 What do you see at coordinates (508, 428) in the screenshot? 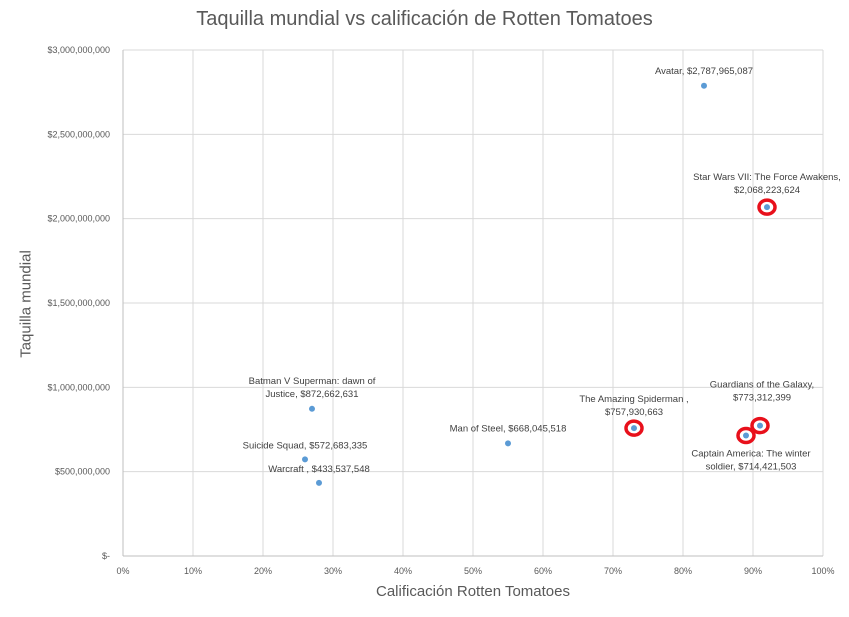
I see `data-label: Man of Steel, $668,045,518` at bounding box center [508, 428].